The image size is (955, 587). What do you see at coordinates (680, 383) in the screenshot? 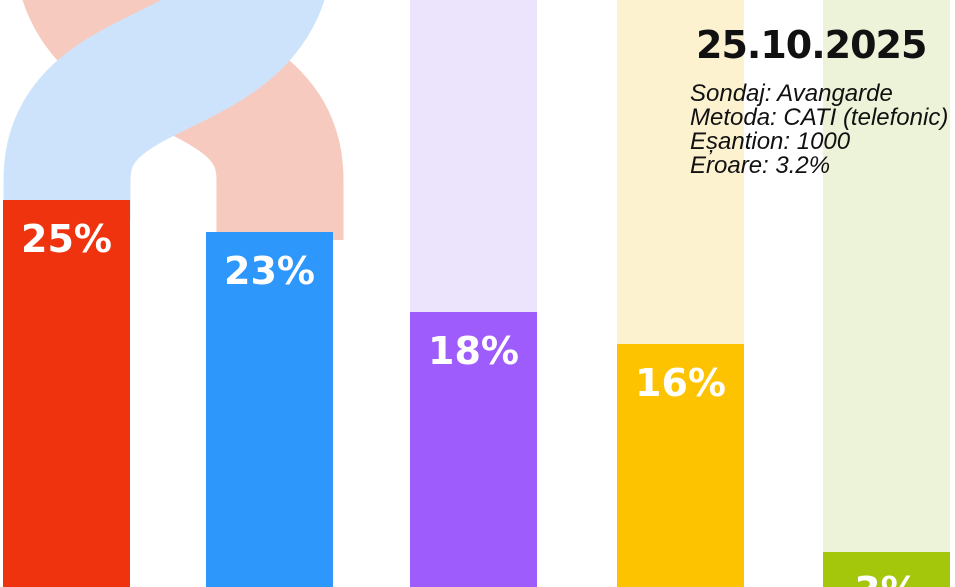
I see `bar-value-label-4: 16%` at bounding box center [680, 383].